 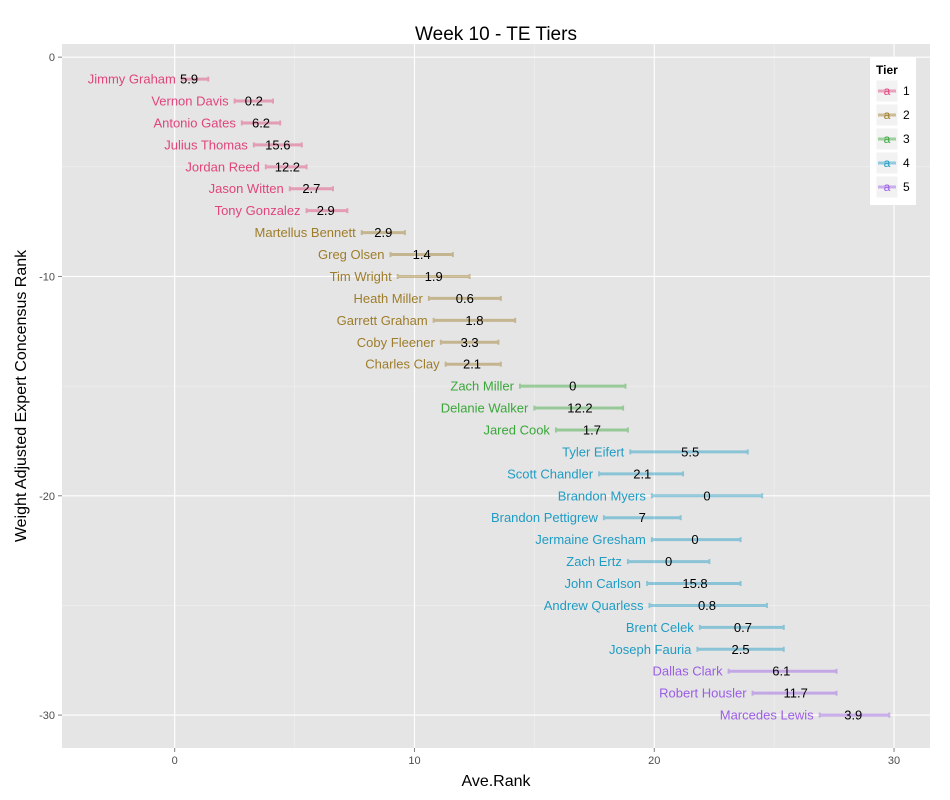 I want to click on player-value: 3.9, so click(x=853, y=715).